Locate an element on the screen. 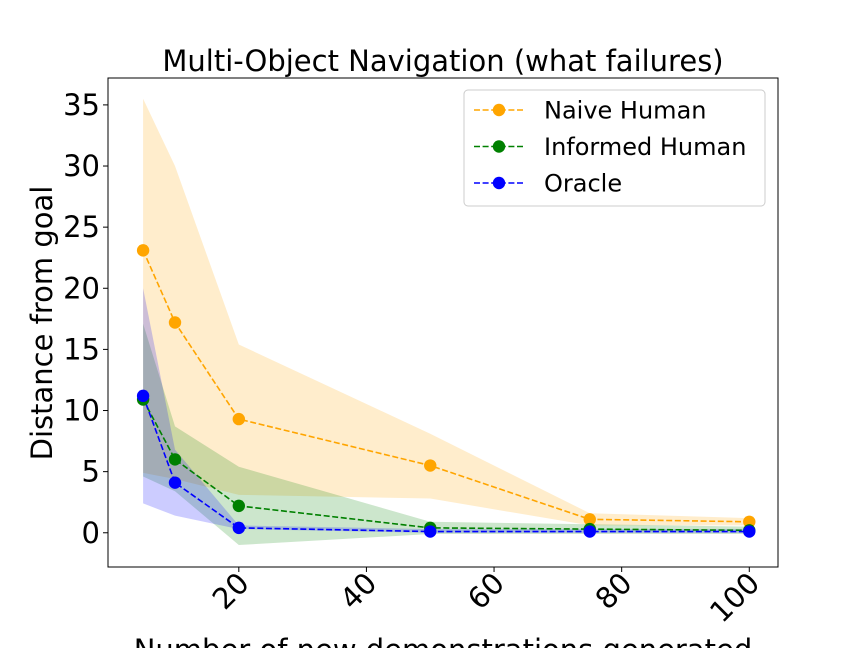  y-tick-label: 35 is located at coordinates (81, 105).